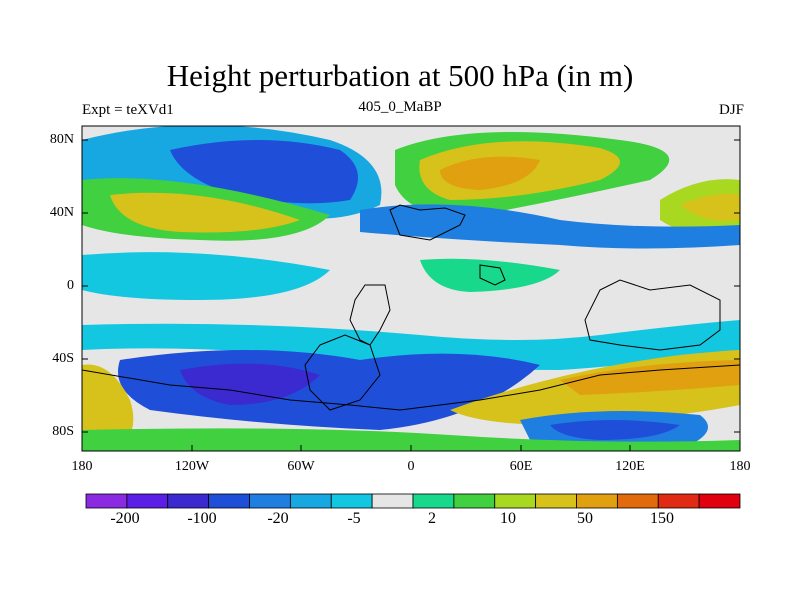 The image size is (800, 600). What do you see at coordinates (400, 75) in the screenshot?
I see `page-title: Height perturbation at 500 hPa (in m)` at bounding box center [400, 75].